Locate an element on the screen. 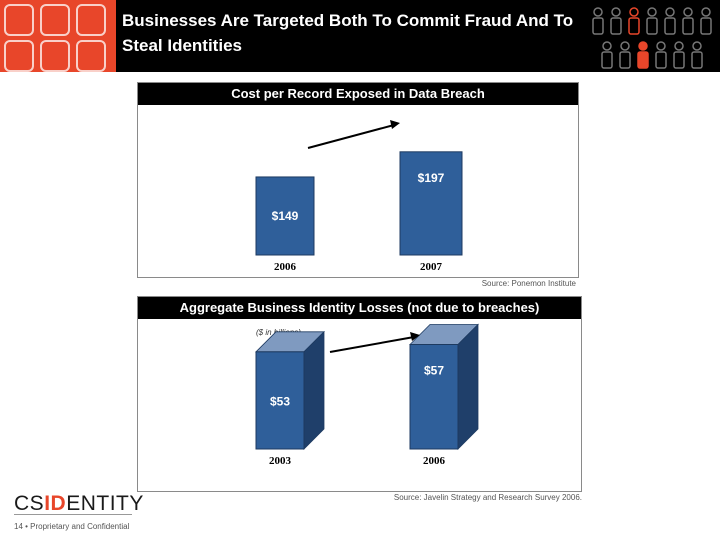 The height and width of the screenshot is (540, 720). slide-footer: 14 • Proprietary and Confidential is located at coordinates (72, 526).